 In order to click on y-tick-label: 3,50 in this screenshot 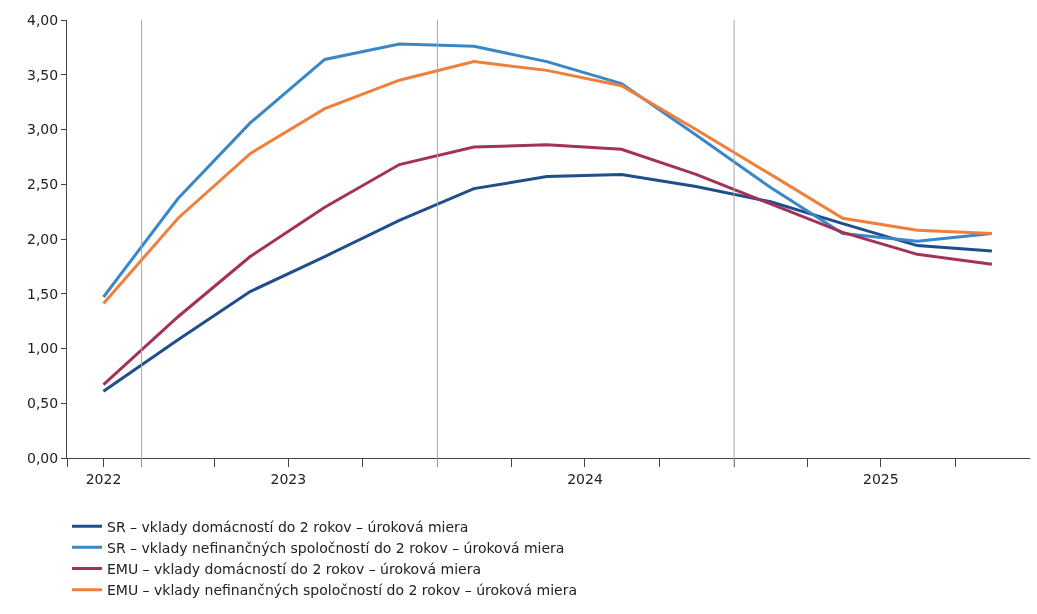, I will do `click(43, 74)`.